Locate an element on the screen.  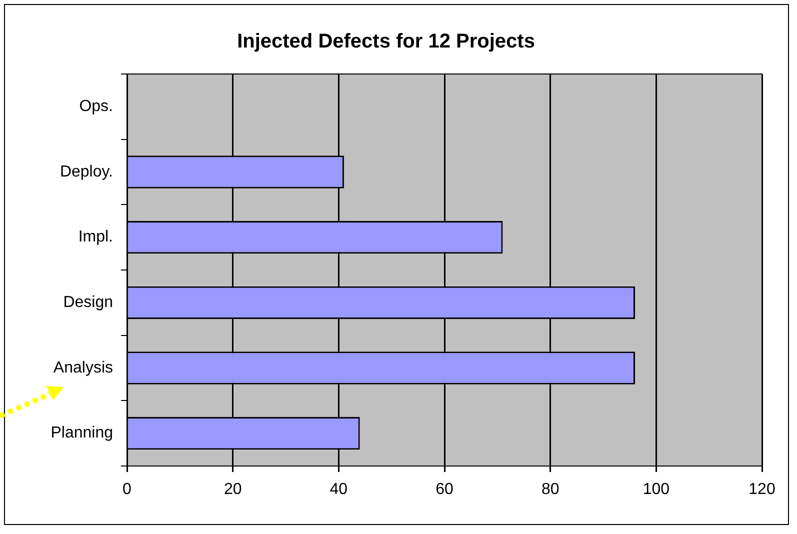
y-tick-label: Ops. is located at coordinates (96, 107).